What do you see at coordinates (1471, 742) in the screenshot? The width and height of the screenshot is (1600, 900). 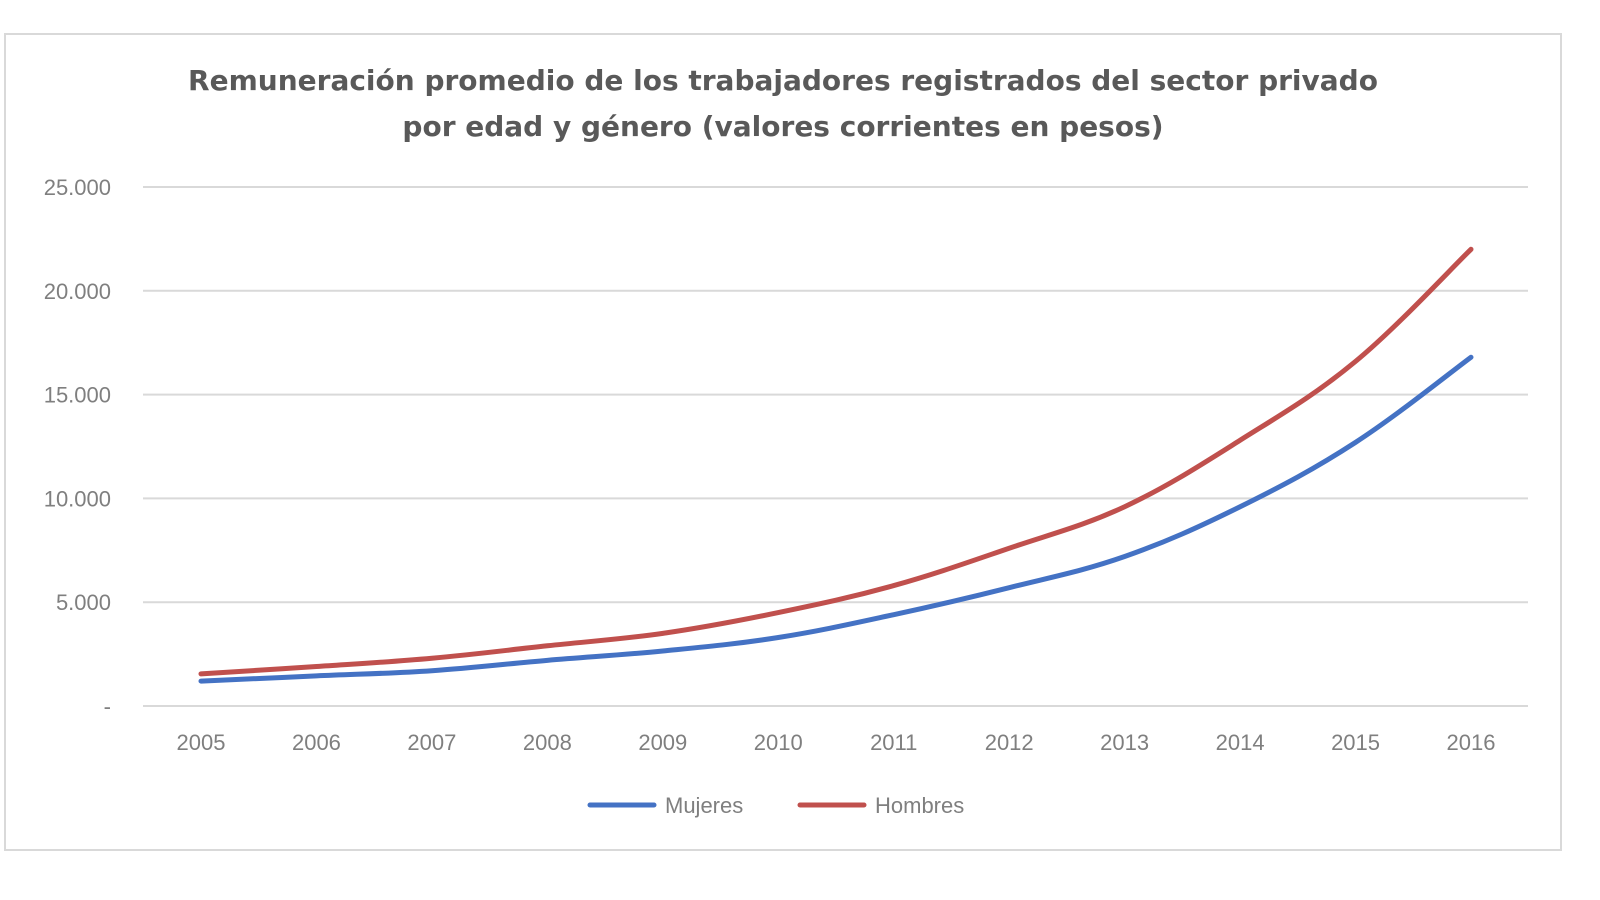 I see `x-tick-label: 2016` at bounding box center [1471, 742].